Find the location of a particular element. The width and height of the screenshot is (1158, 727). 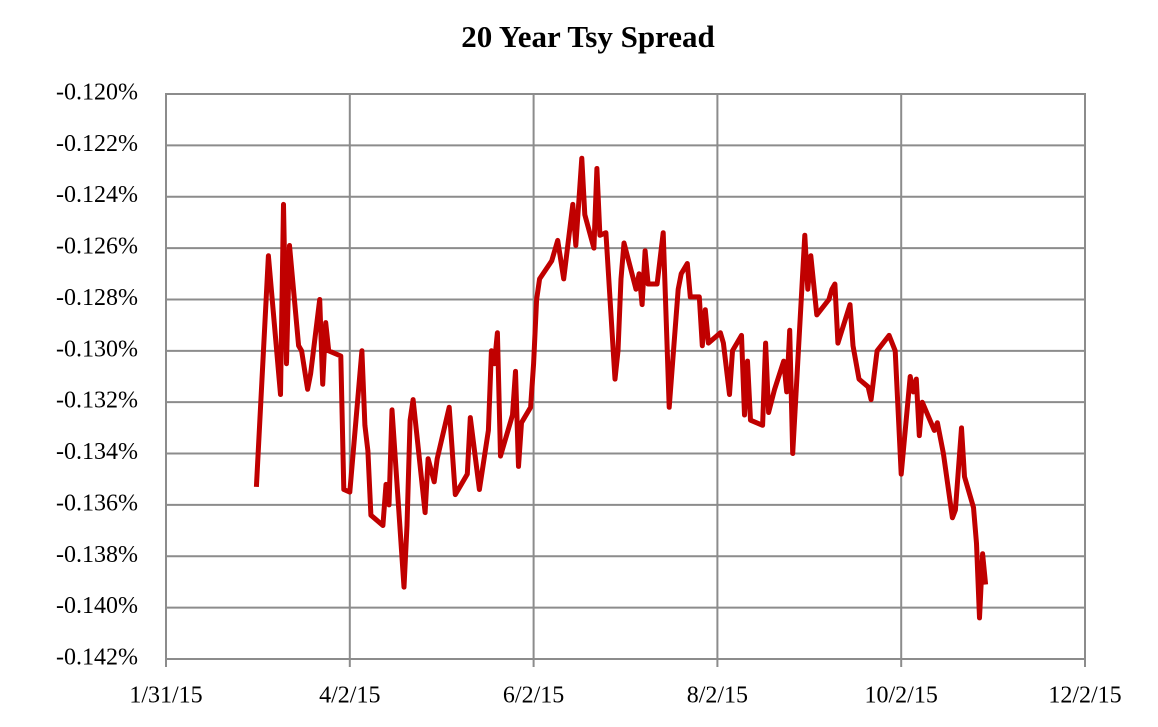

x-tick-label: 8/2/15 is located at coordinates (717, 696).